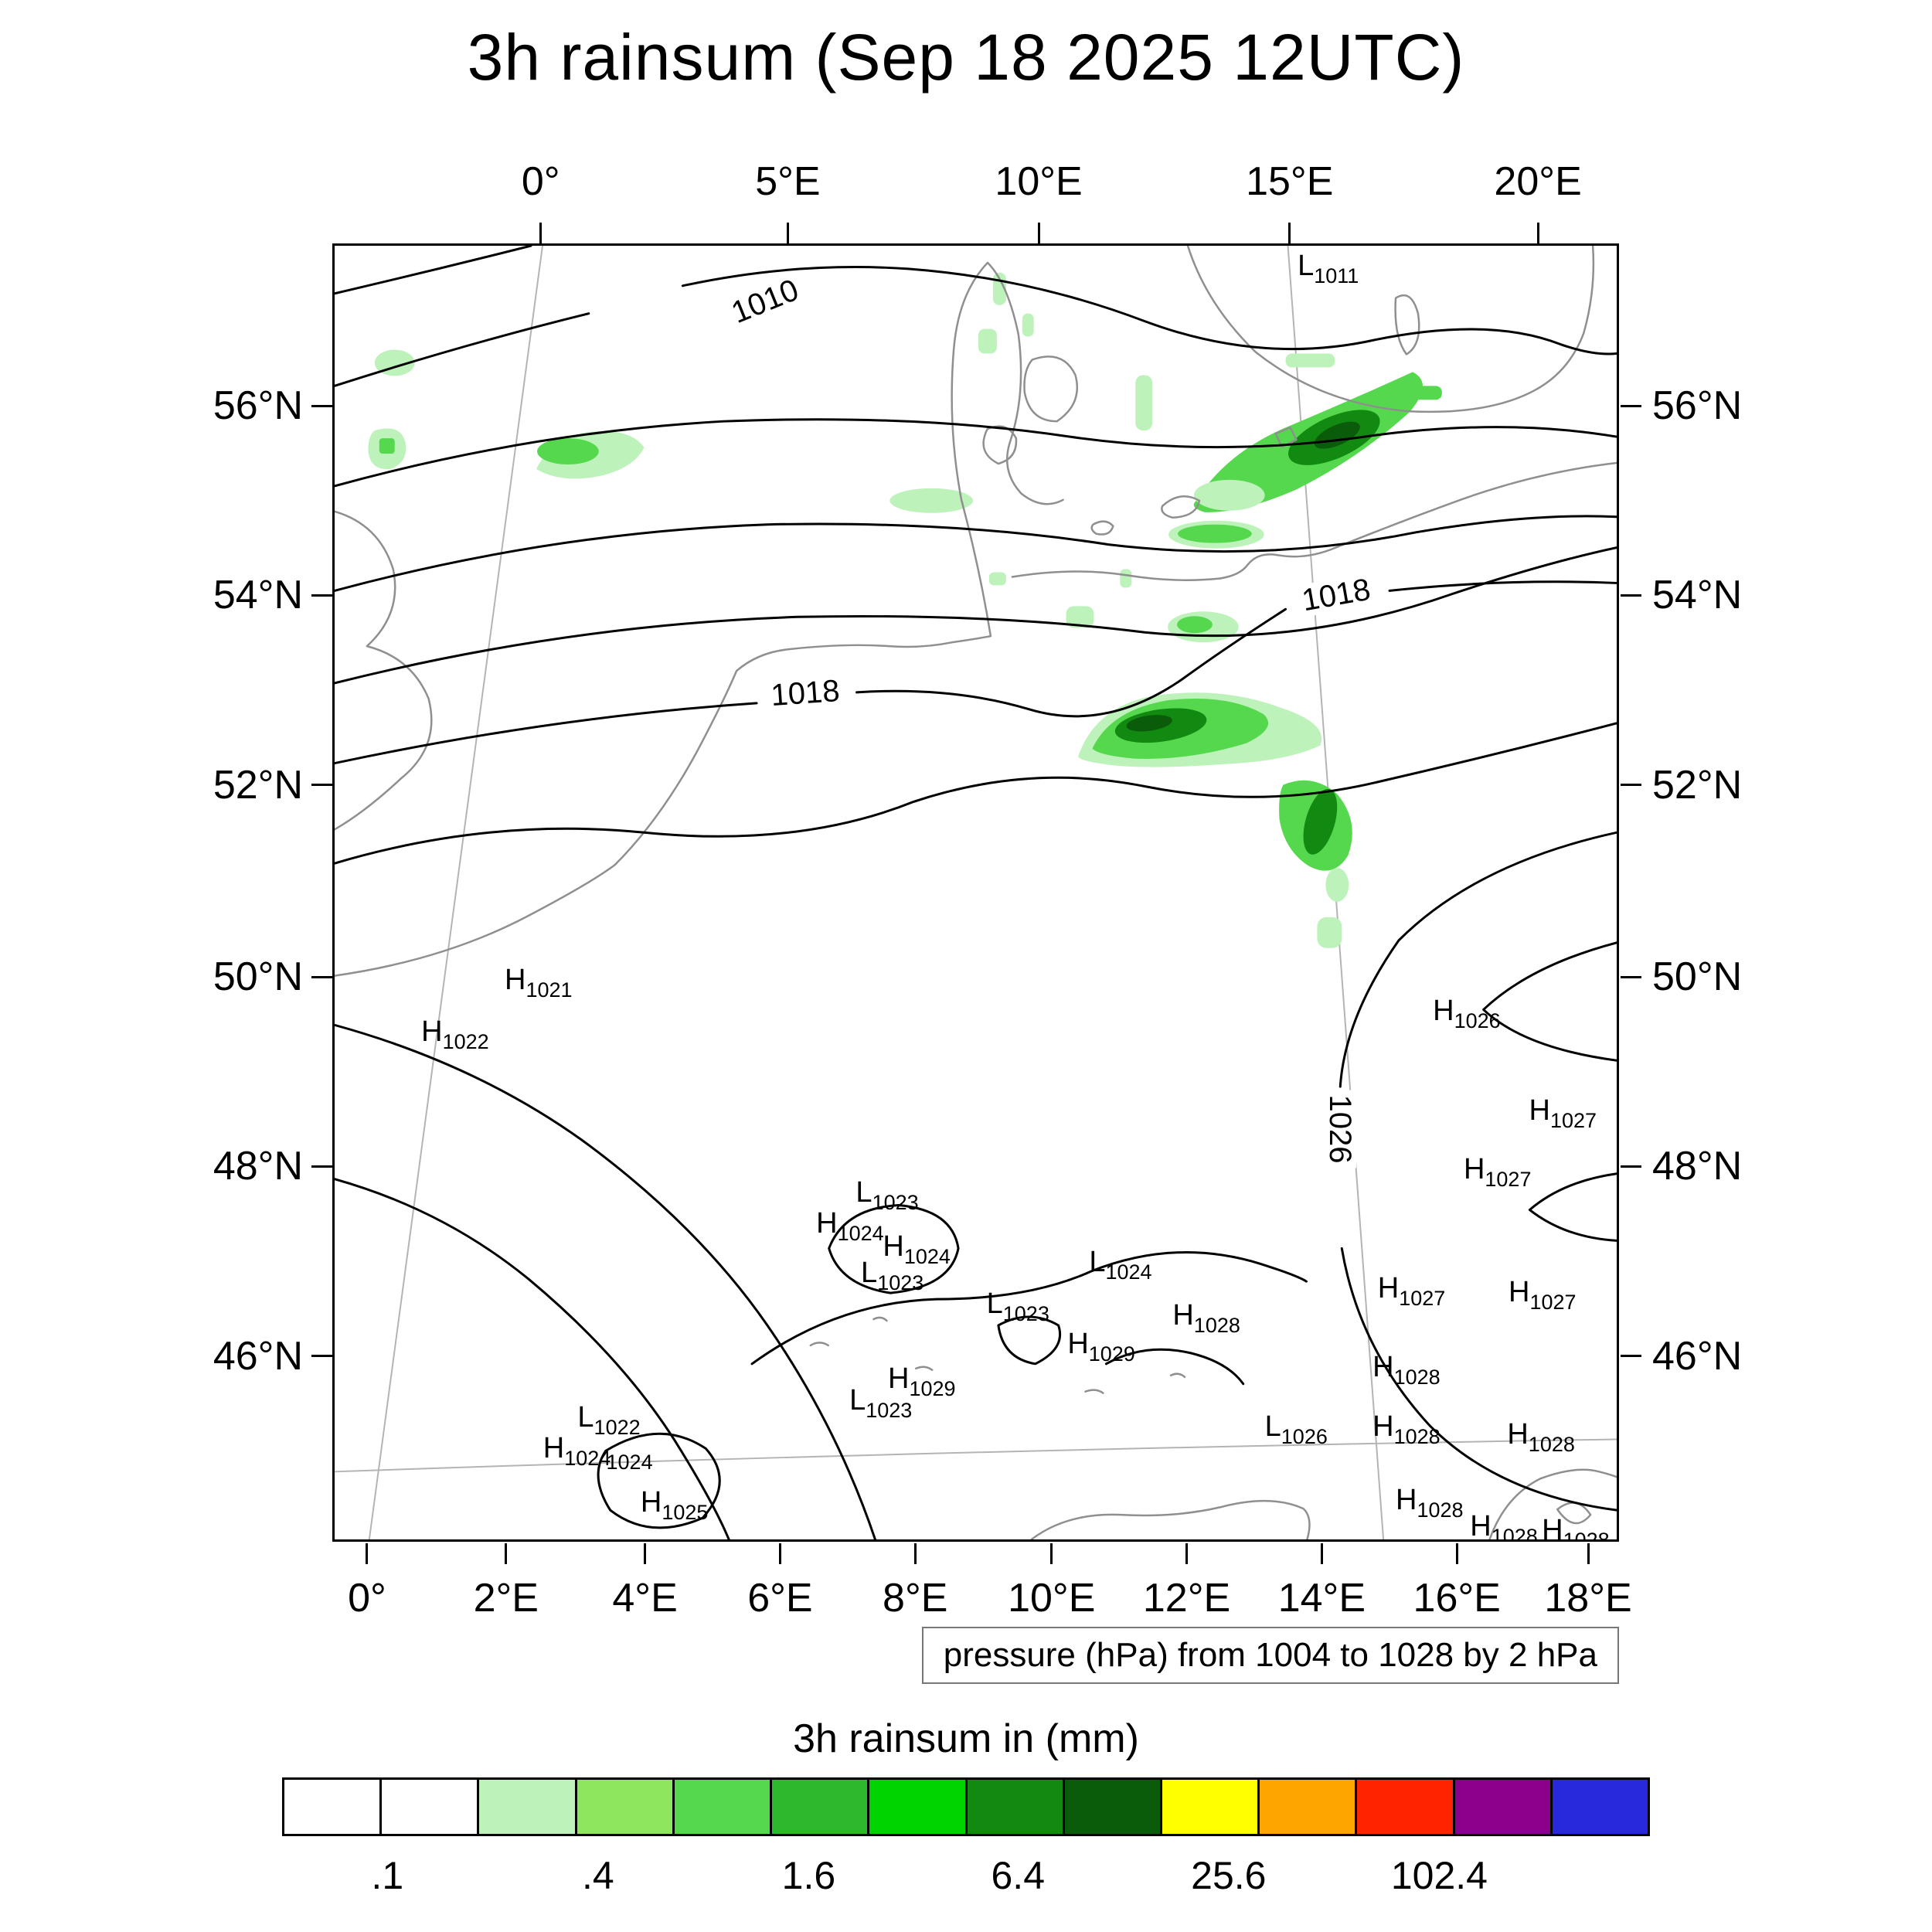 Image resolution: width=1932 pixels, height=1932 pixels. What do you see at coordinates (1018, 1307) in the screenshot?
I see `pressure-center: L1023` at bounding box center [1018, 1307].